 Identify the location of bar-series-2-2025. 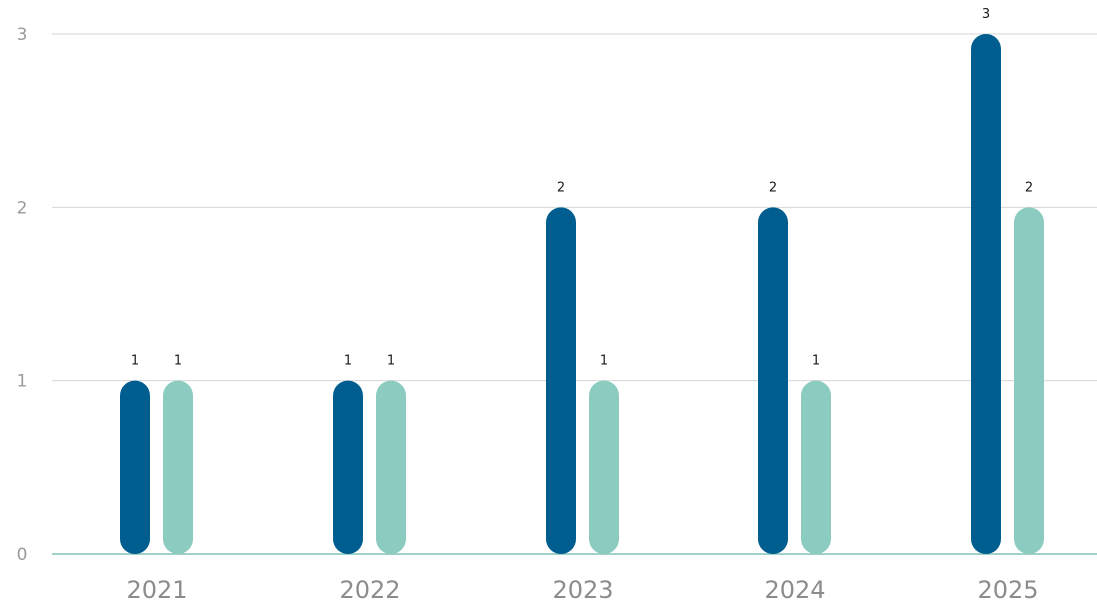
(1029, 381).